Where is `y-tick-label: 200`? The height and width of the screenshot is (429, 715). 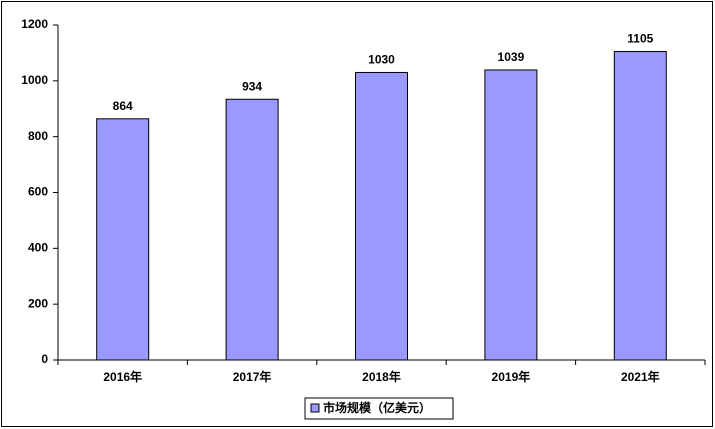 y-tick-label: 200 is located at coordinates (38, 303).